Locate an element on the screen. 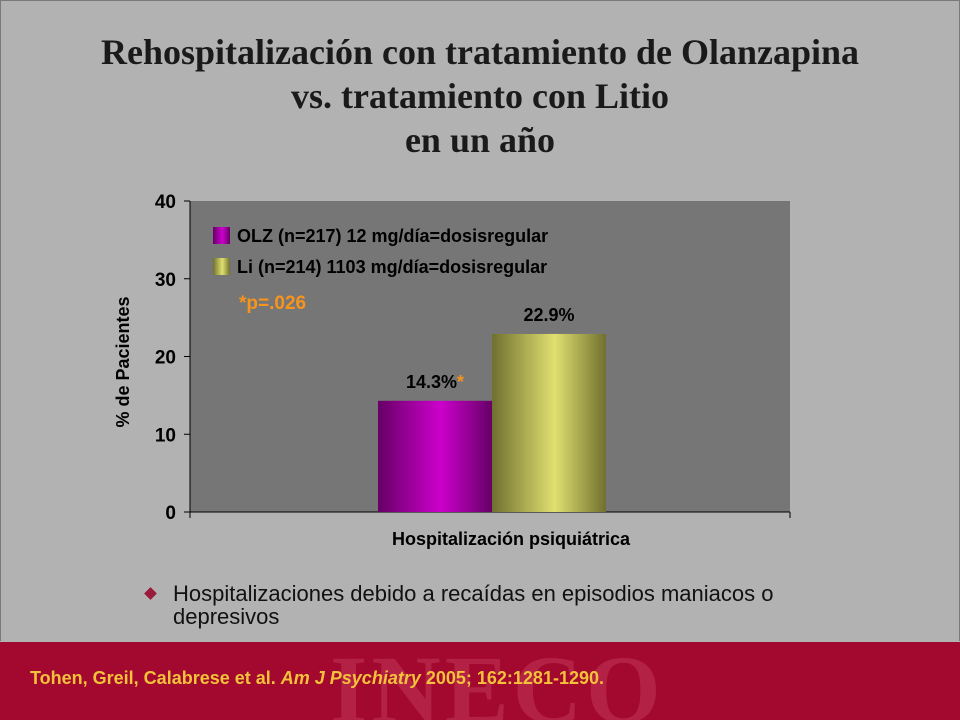 Image resolution: width=960 pixels, height=720 pixels. x-axis-label: Hospitalización psiquiátrica is located at coordinates (511, 539).